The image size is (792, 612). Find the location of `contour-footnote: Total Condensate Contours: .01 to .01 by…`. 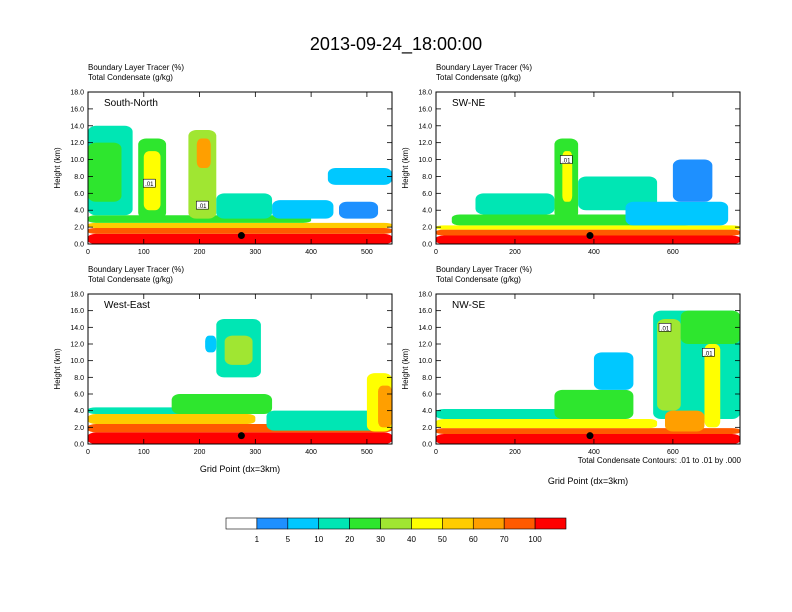

contour-footnote: Total Condensate Contours: .01 to .01 by… is located at coordinates (660, 460).